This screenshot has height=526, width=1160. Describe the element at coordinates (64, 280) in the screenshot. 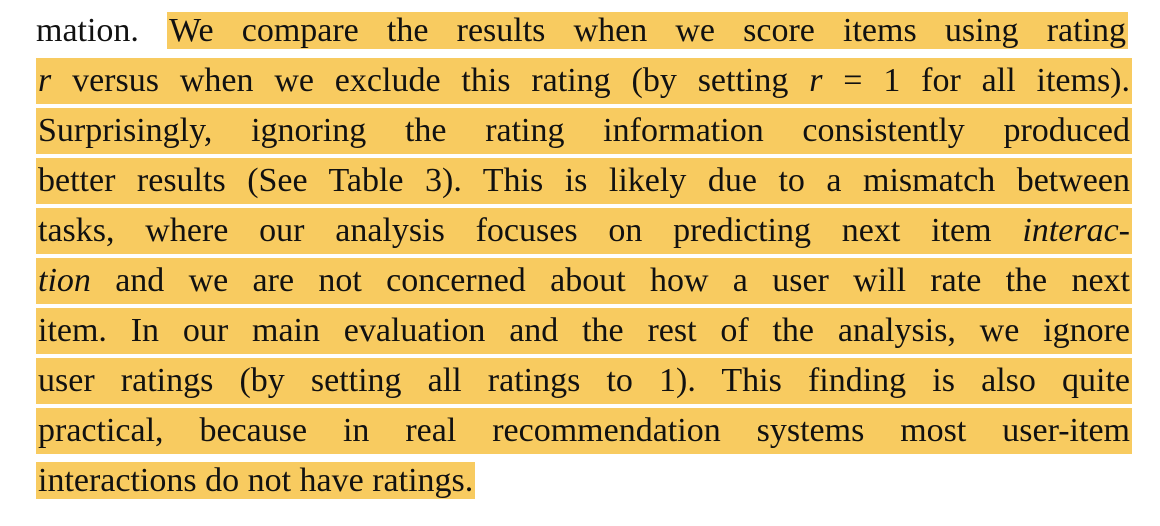

I see `italic-word: tion` at that location.